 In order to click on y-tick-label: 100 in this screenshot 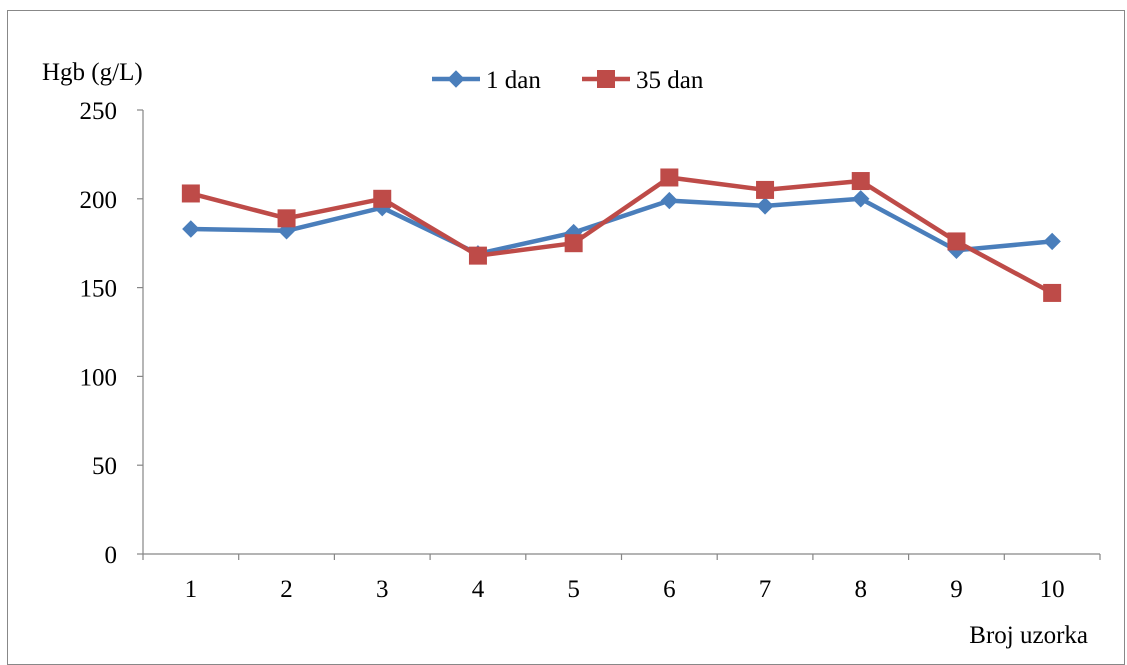, I will do `click(99, 377)`.